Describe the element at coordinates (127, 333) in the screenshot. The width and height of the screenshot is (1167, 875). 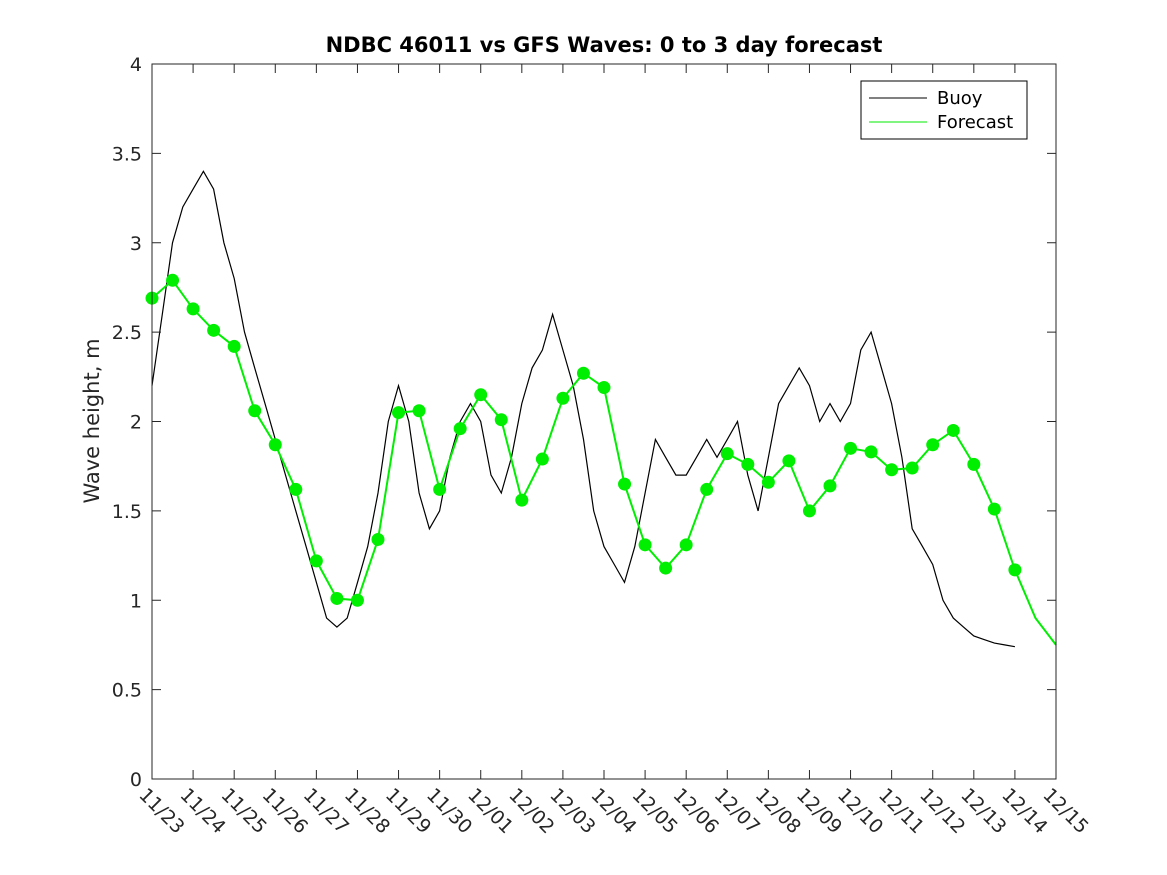
I see `y-tick-label: 2.5` at that location.